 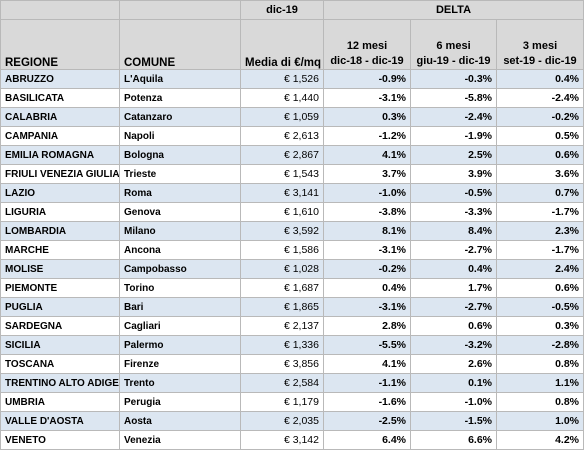 What do you see at coordinates (60, 250) in the screenshot?
I see `regione-cell: MARCHE` at bounding box center [60, 250].